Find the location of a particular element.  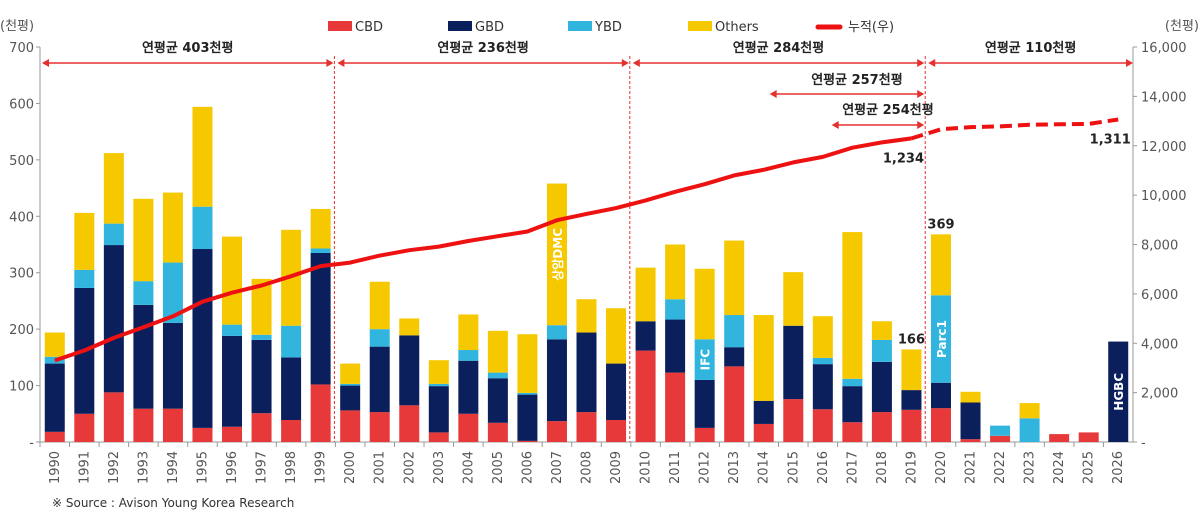

bar-annotation: IFC is located at coordinates (706, 360).